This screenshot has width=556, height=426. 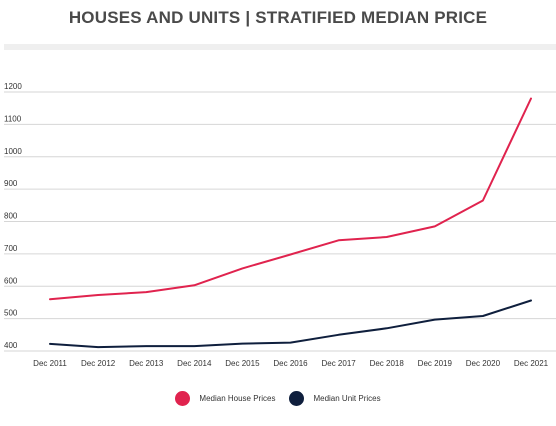 I want to click on legend-label-house: Median House Prices, so click(x=237, y=398).